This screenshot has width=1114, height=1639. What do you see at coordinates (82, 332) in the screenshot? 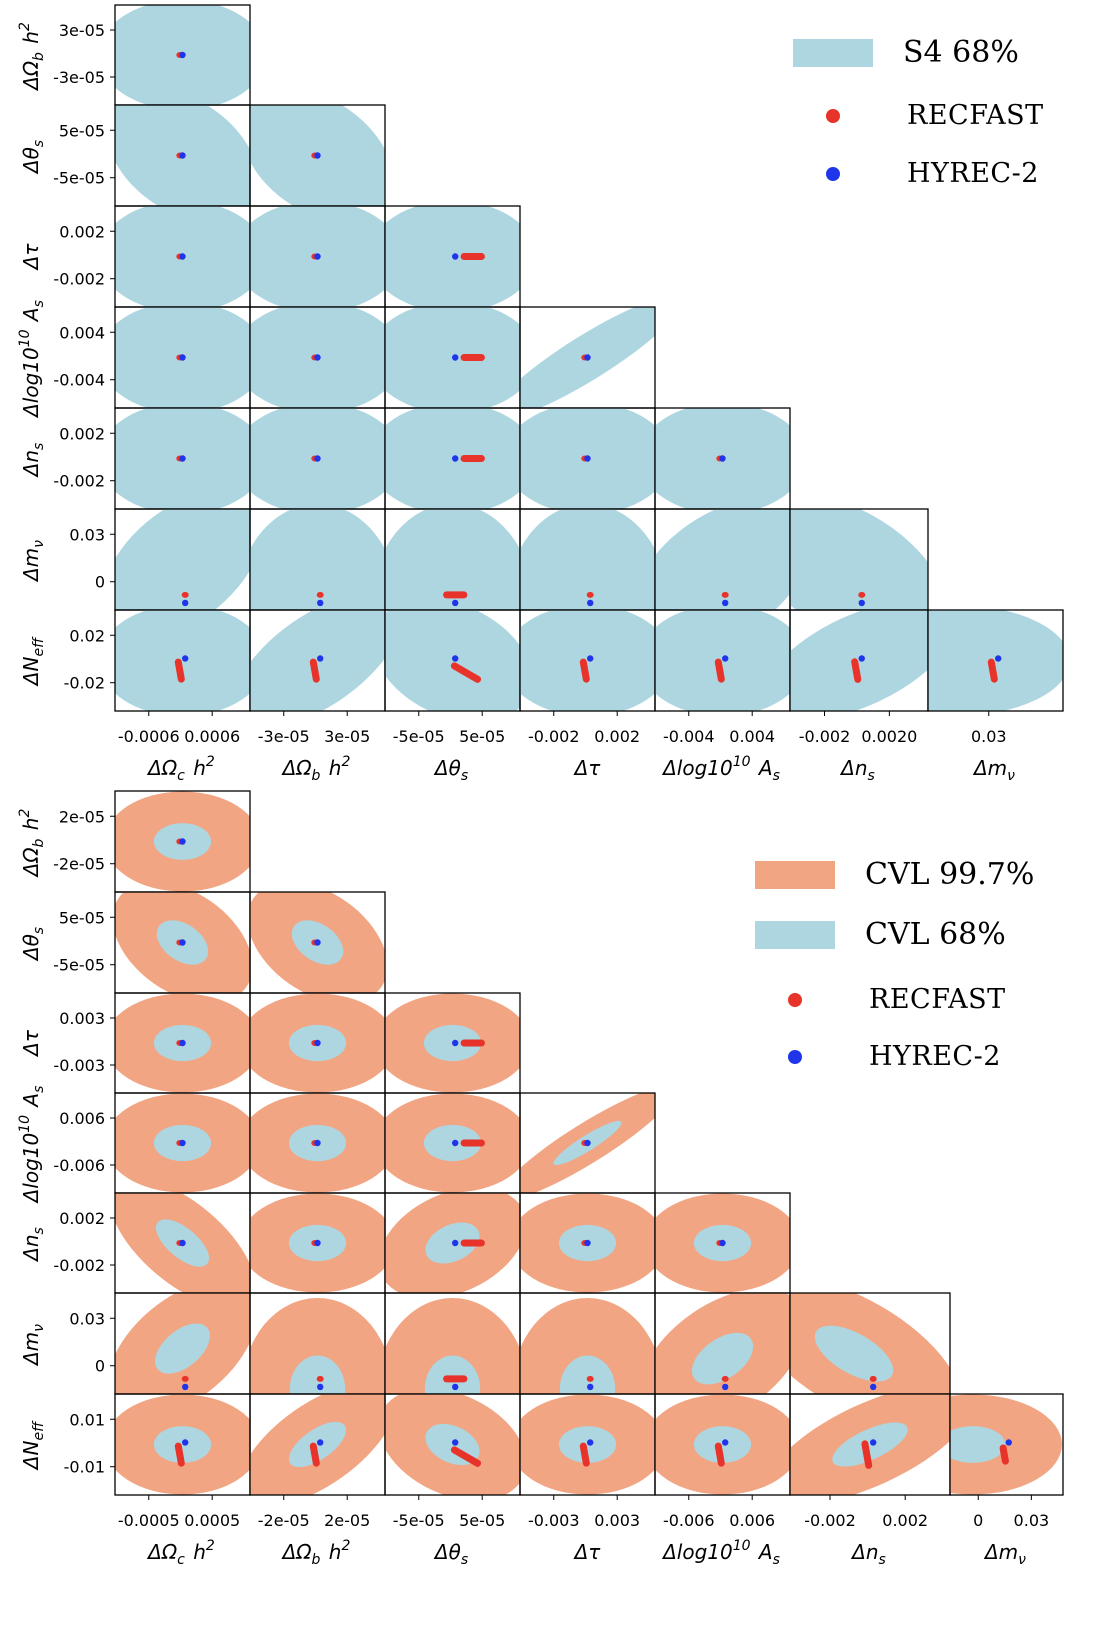
I see `y-tick-label: 0.004` at bounding box center [82, 332].